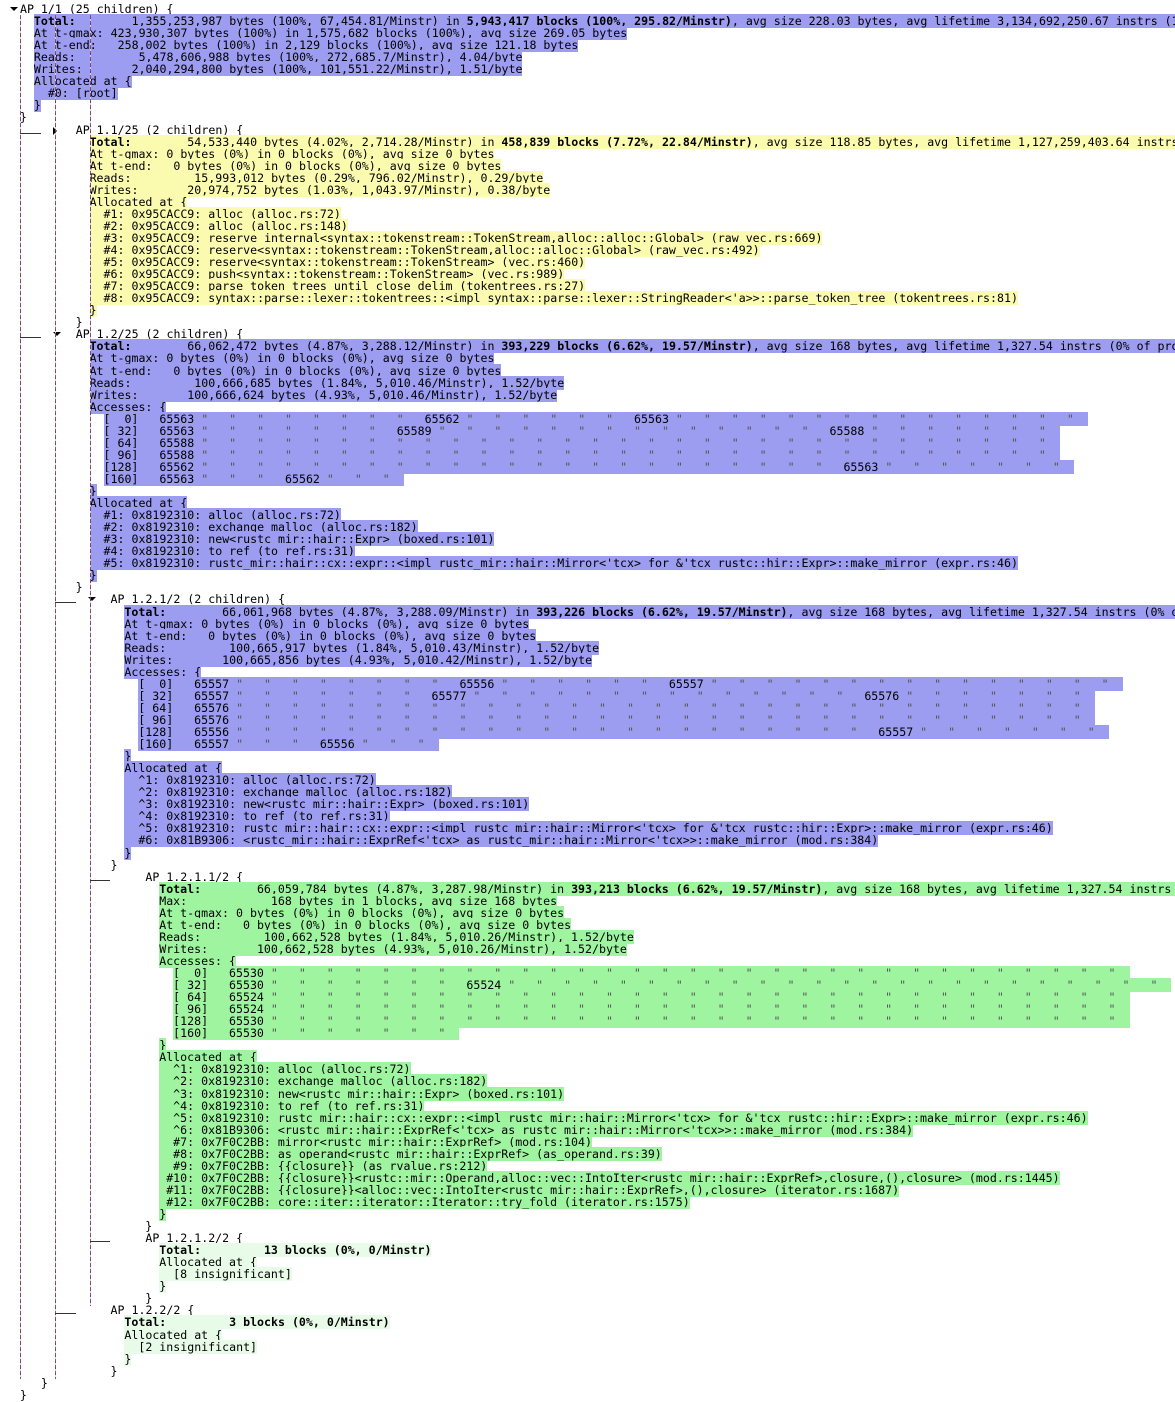 The width and height of the screenshot is (1175, 1402). I want to click on stack-frame: #1: 0x8192310: alloc (alloc.rs:72), so click(215, 515).